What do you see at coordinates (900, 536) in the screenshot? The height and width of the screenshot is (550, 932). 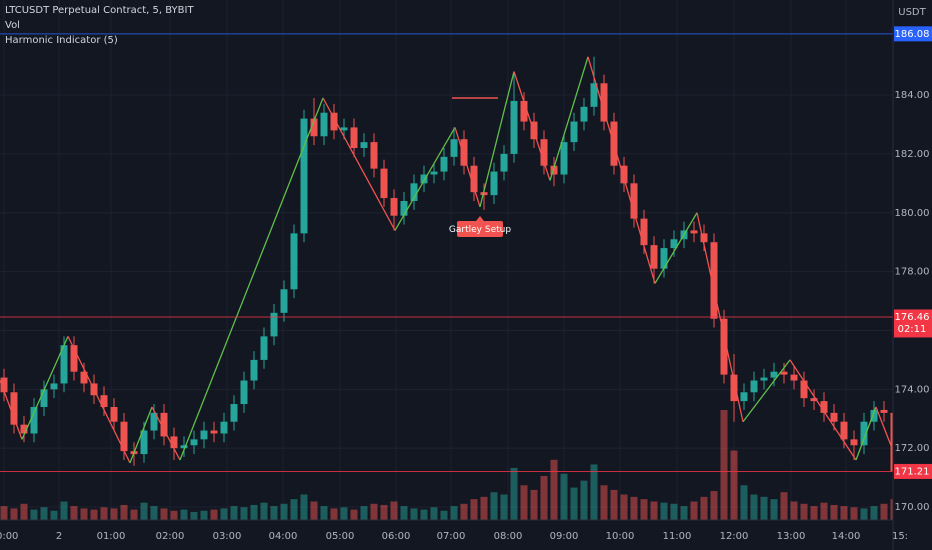 I see `x-tick-label: 15:` at bounding box center [900, 536].